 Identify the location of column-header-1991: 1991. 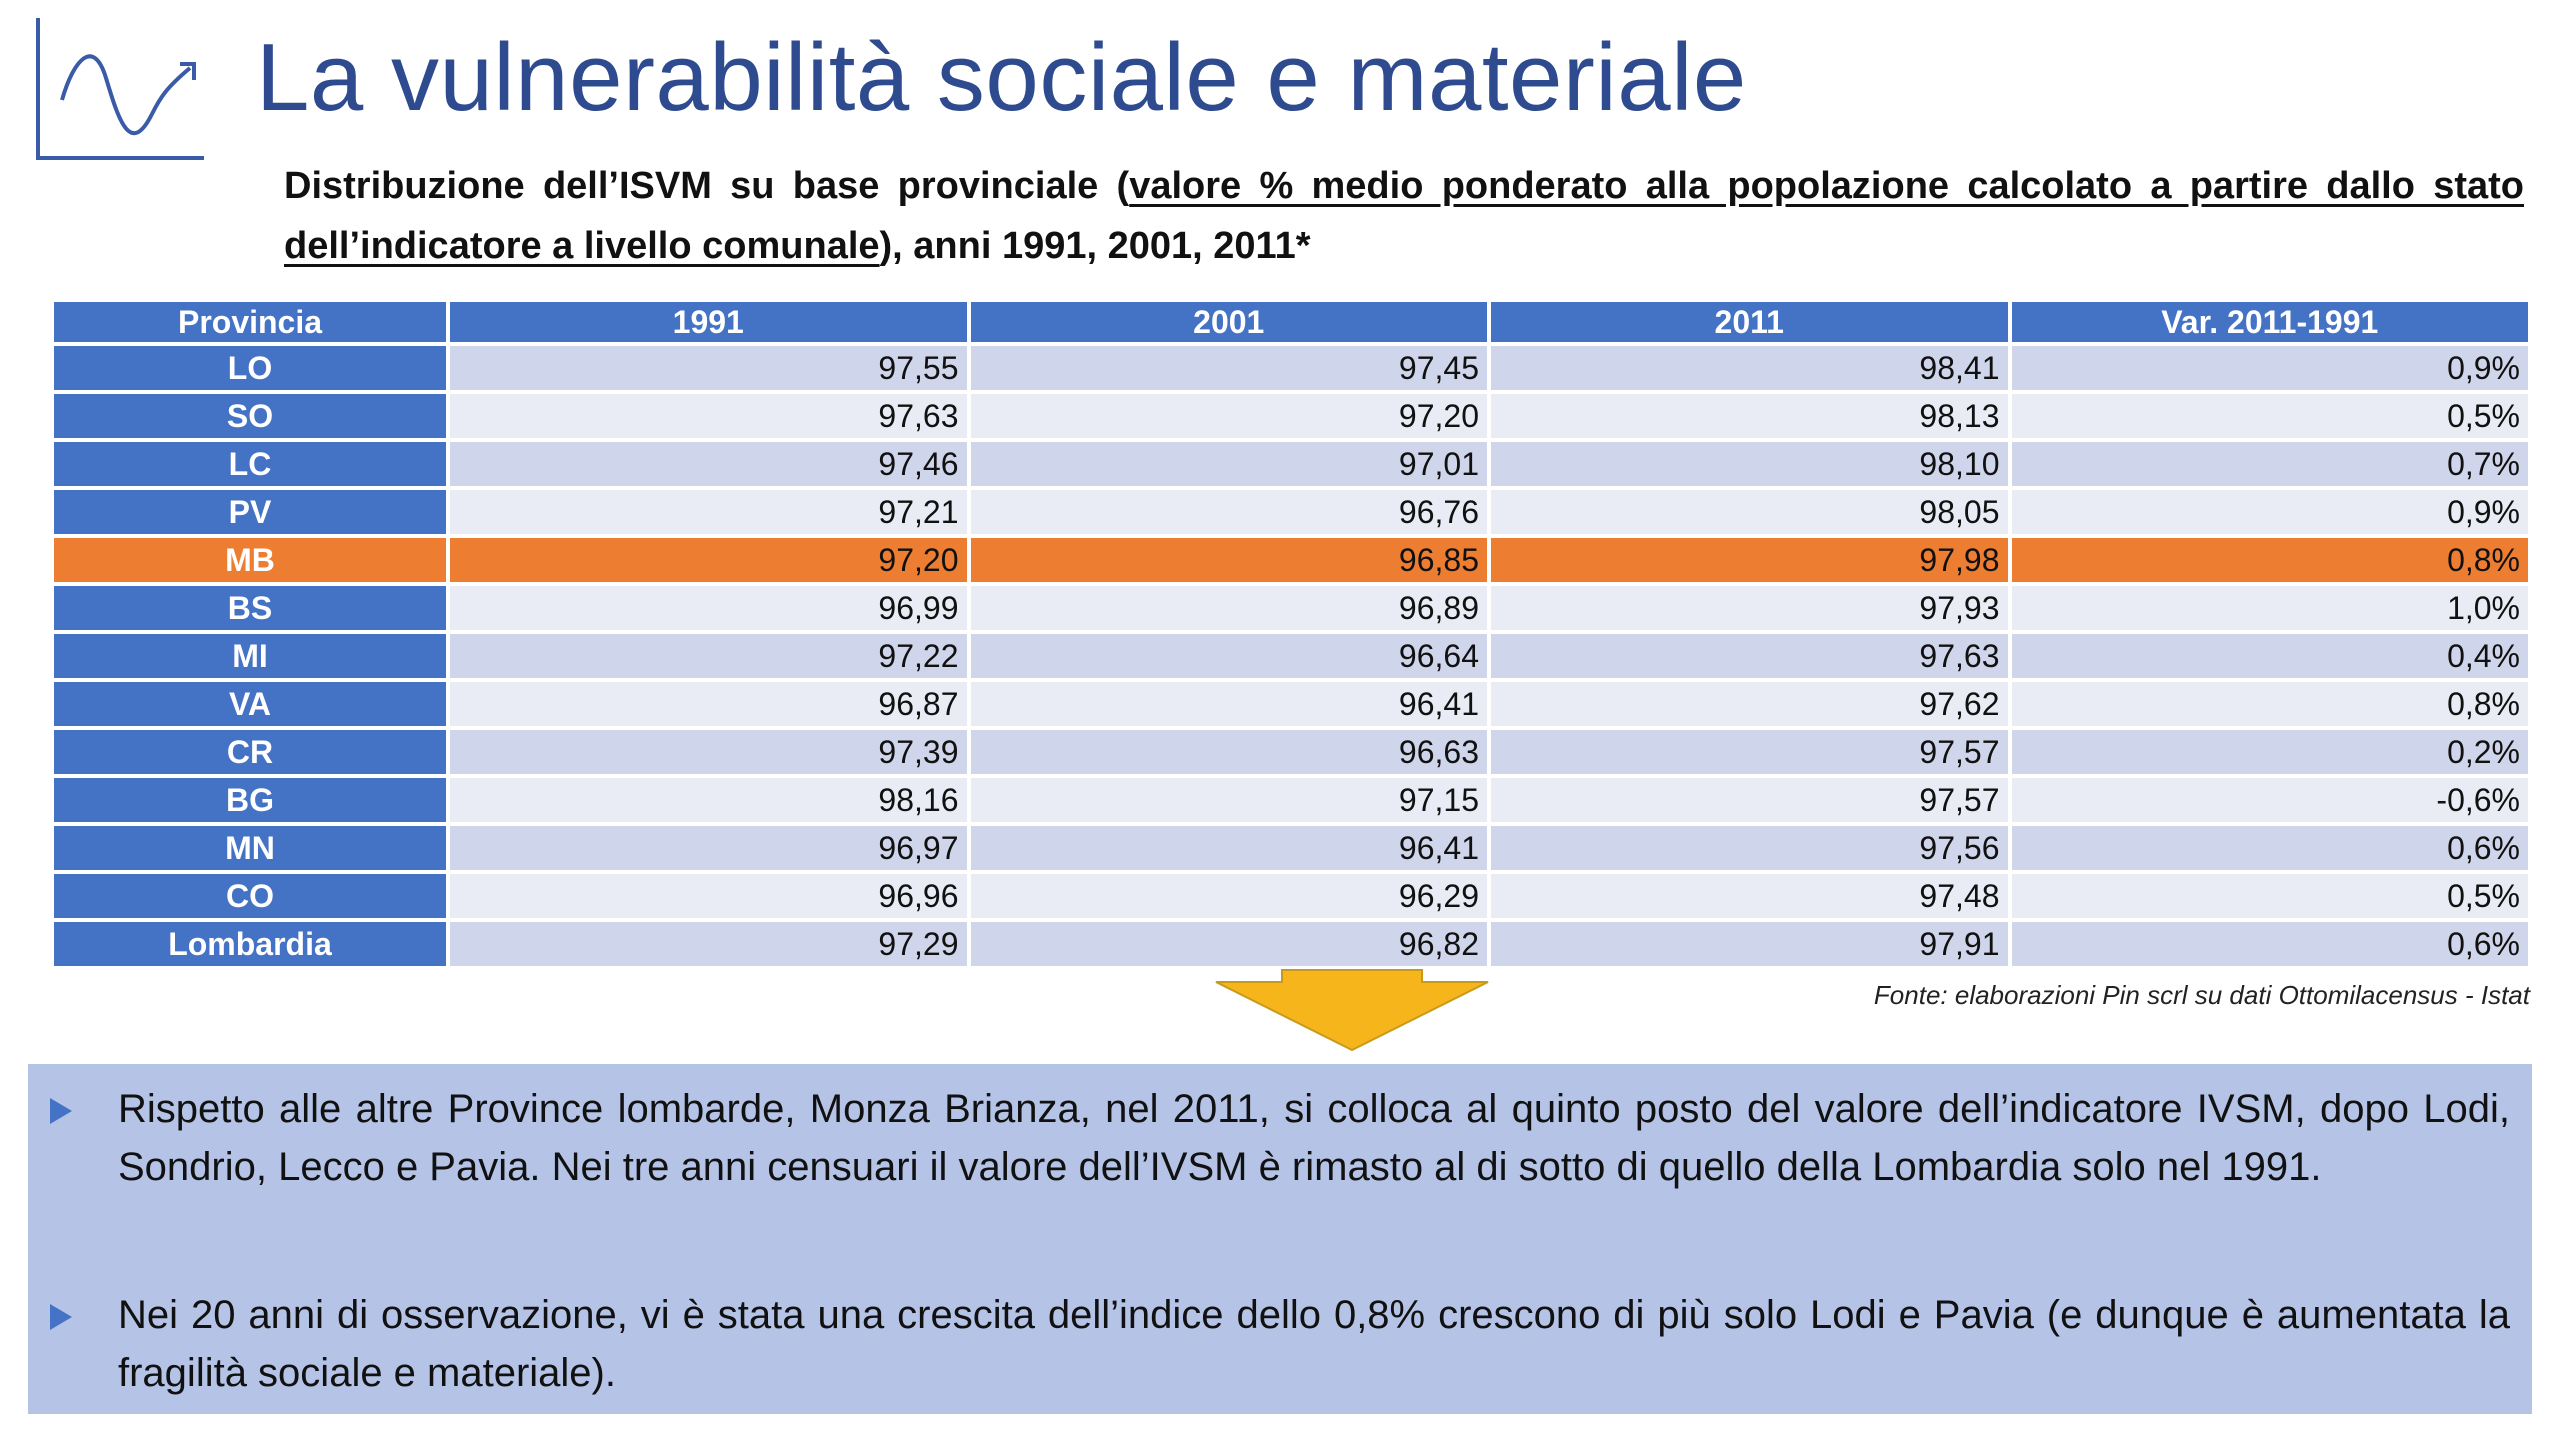
(708, 322).